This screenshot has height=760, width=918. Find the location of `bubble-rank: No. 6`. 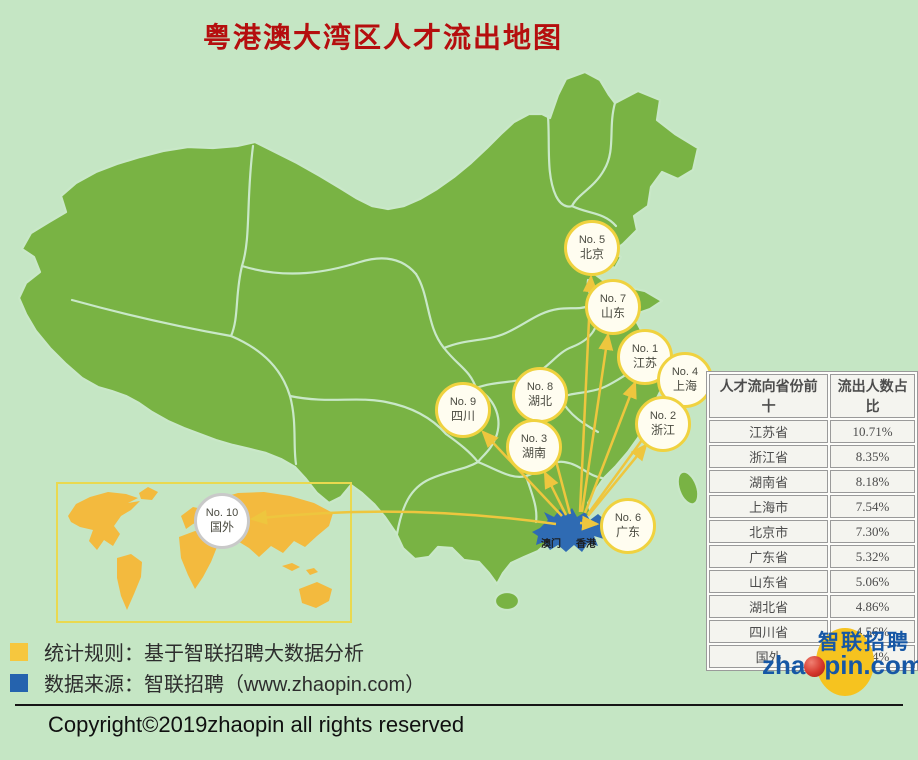

bubble-rank: No. 6 is located at coordinates (628, 518).